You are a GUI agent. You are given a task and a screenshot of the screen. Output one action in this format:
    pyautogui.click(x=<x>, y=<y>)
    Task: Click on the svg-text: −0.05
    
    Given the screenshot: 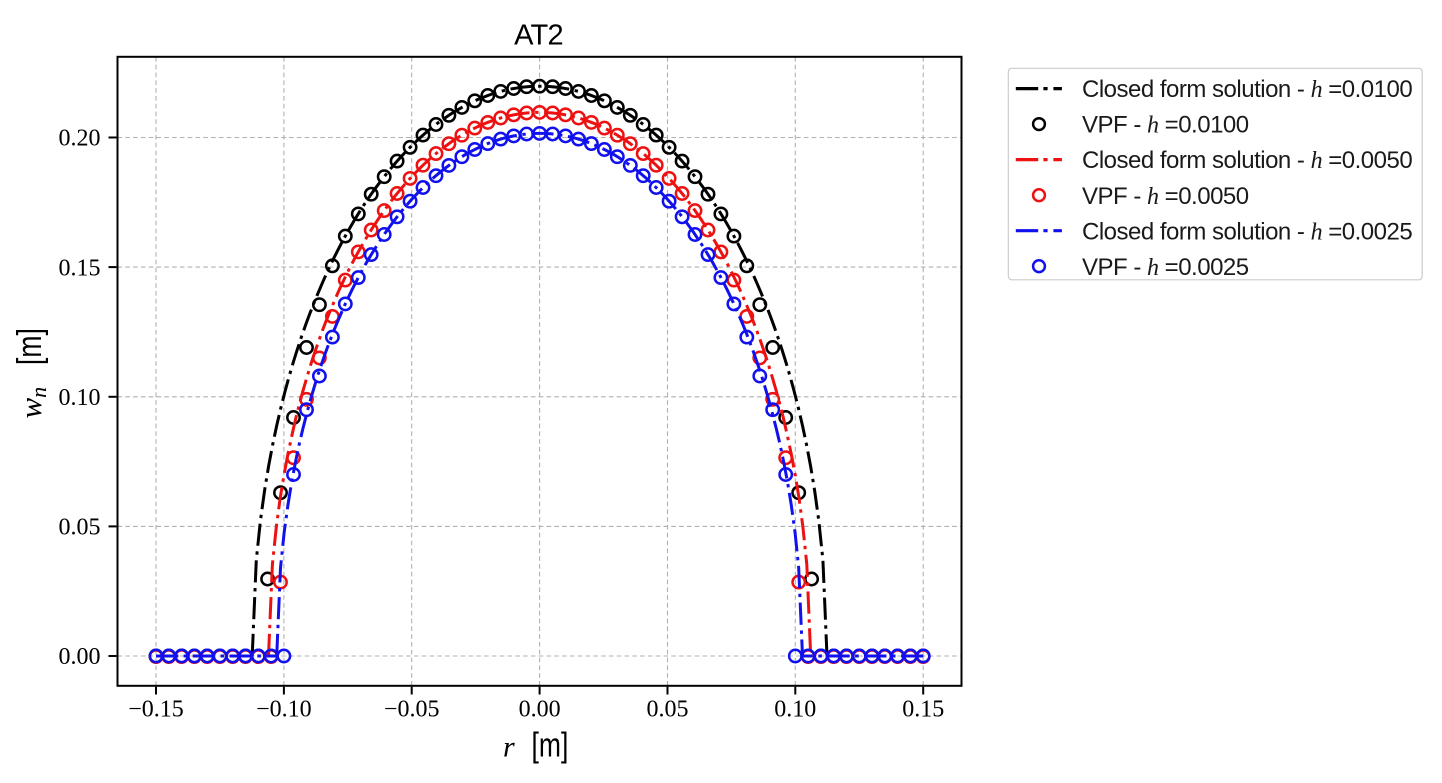 What is the action you would take?
    pyautogui.click(x=412, y=710)
    